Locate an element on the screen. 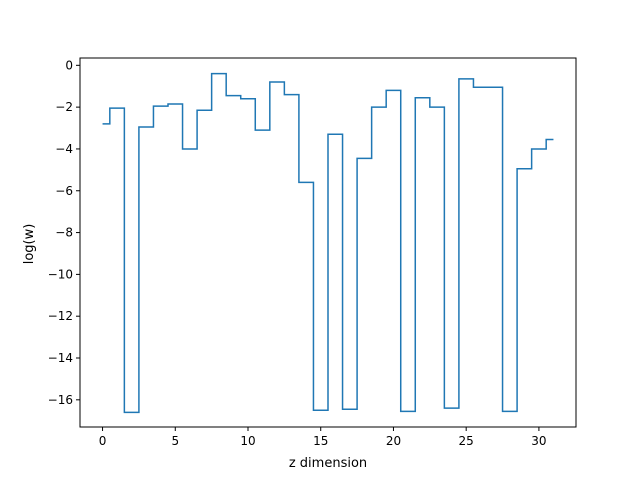 The height and width of the screenshot is (480, 640). x-tick-label: 10 is located at coordinates (247, 441).